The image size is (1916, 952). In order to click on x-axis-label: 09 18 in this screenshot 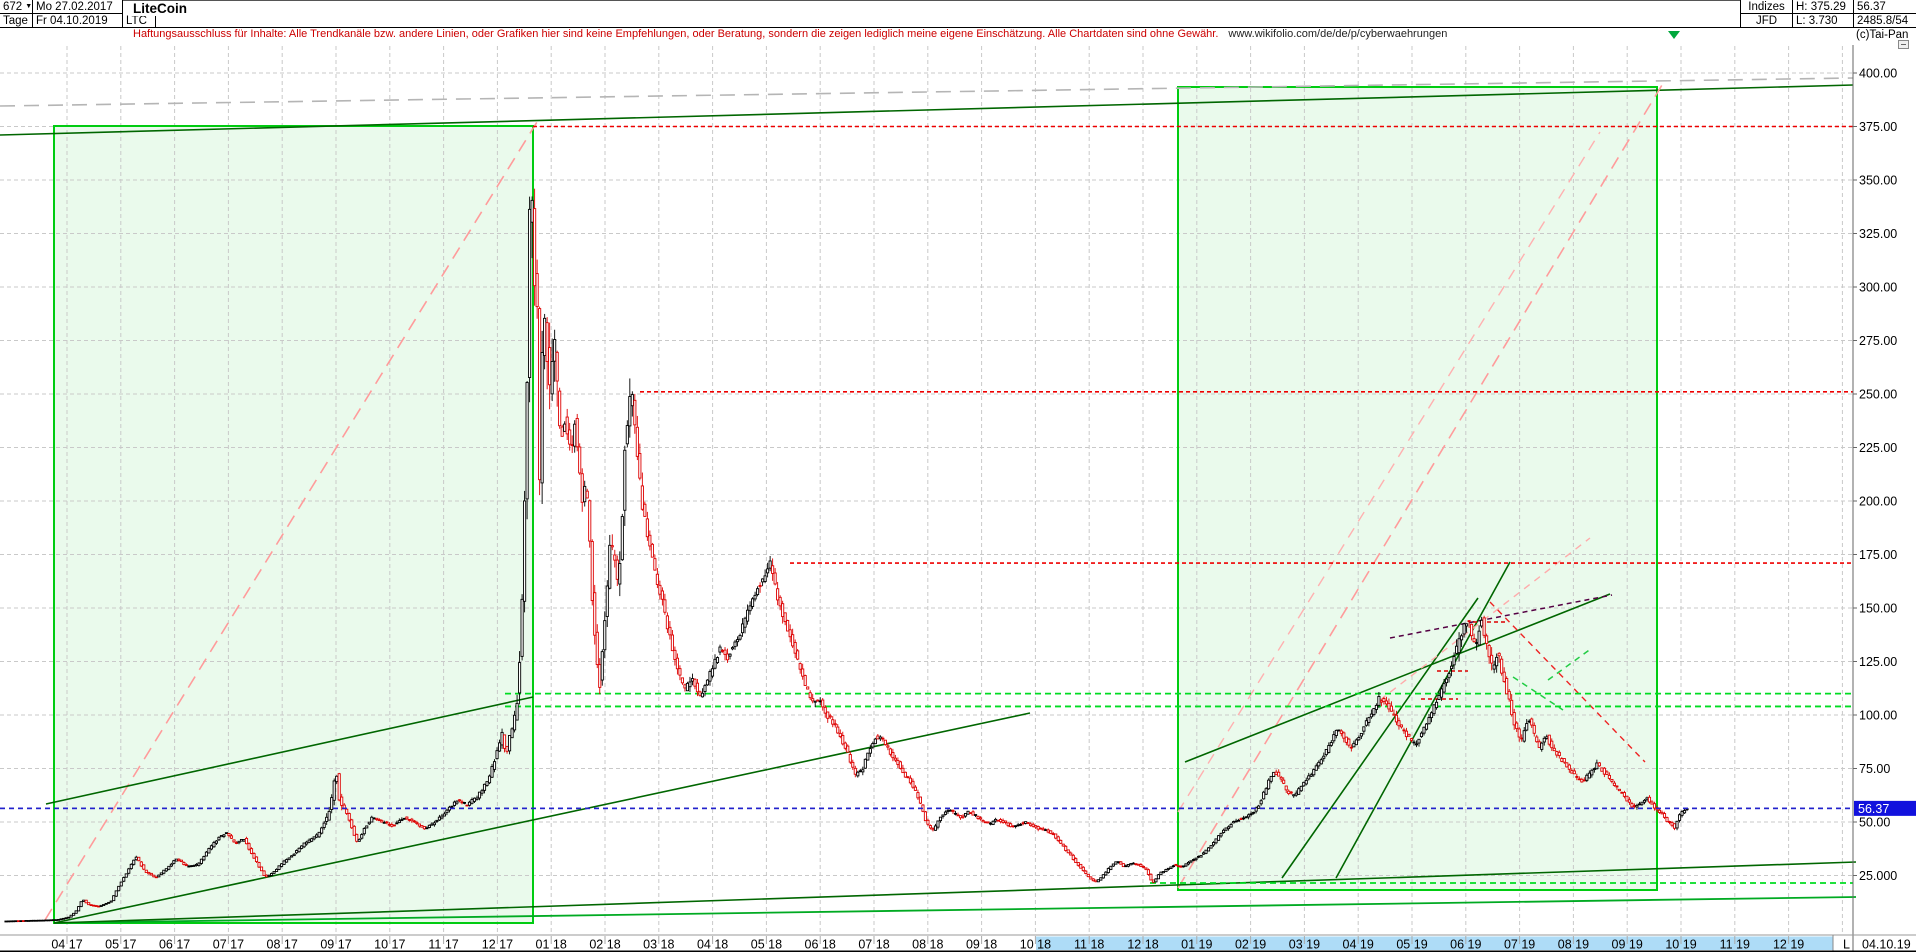, I will do `click(981, 945)`.